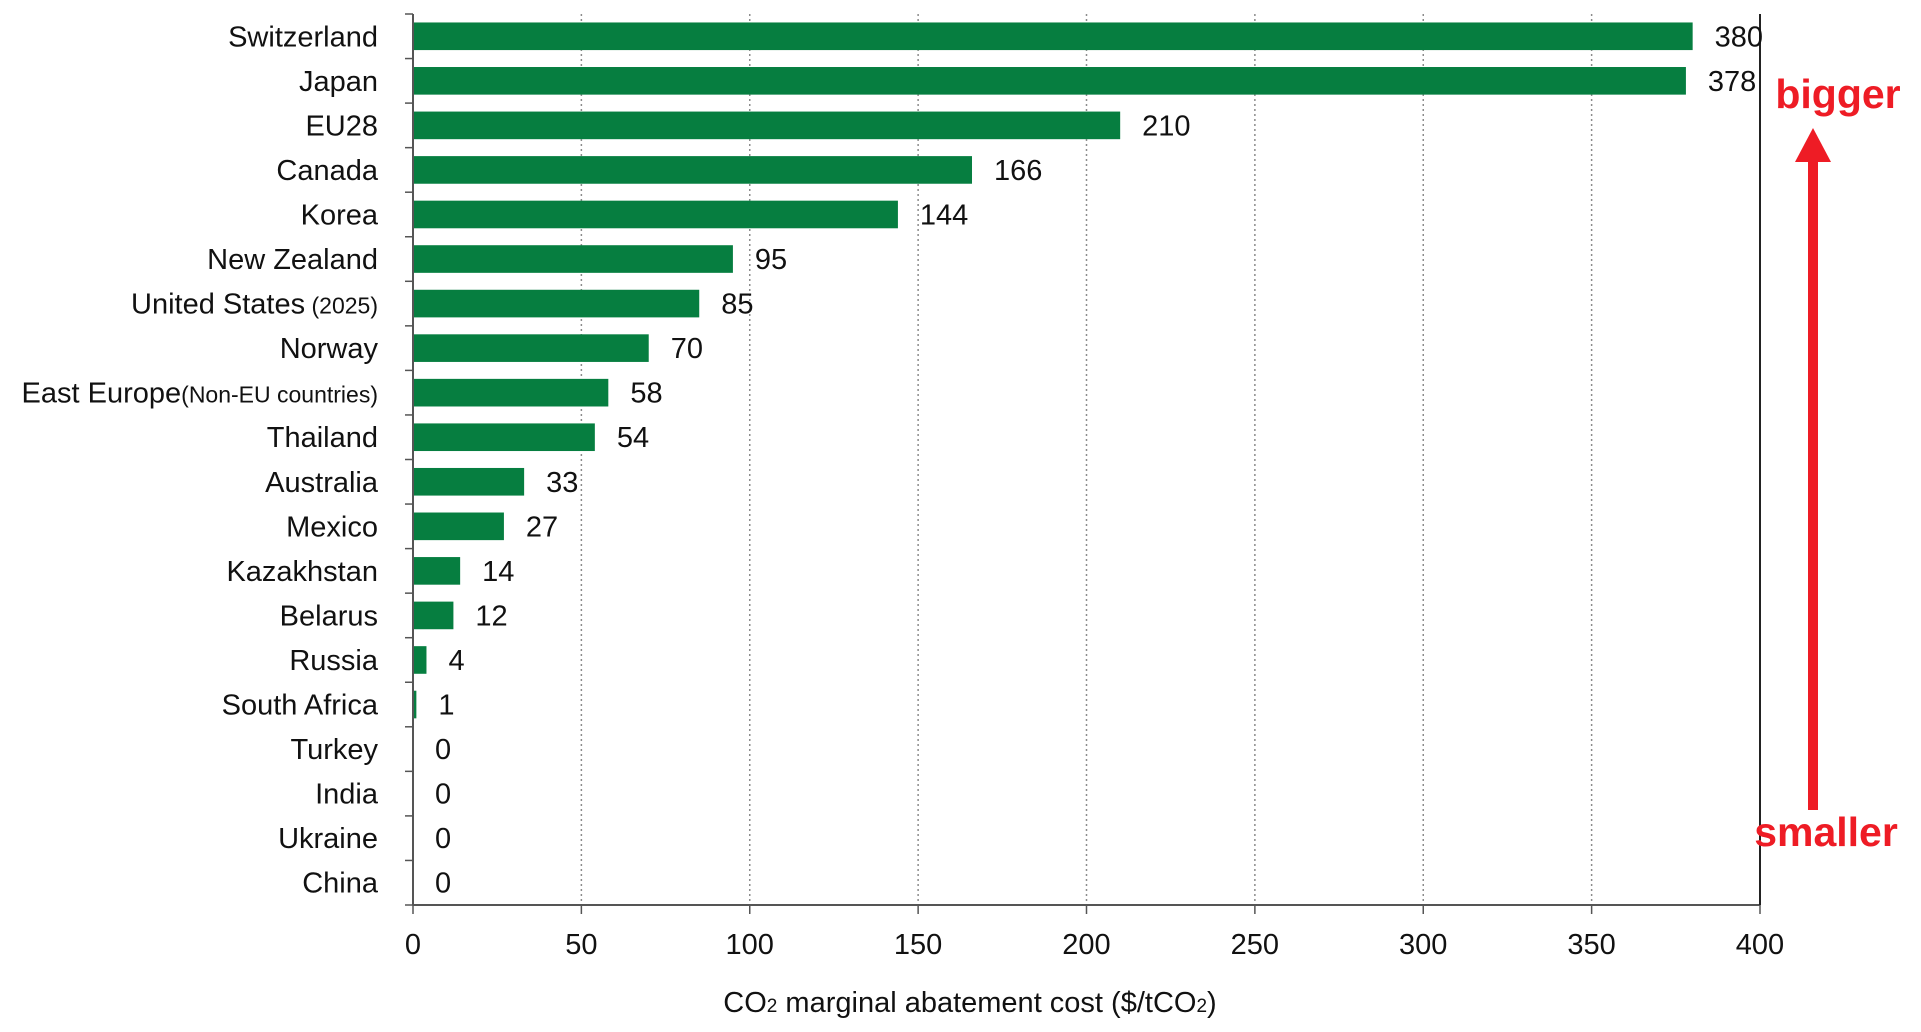  What do you see at coordinates (1826, 832) in the screenshot?
I see `smaller-label: smaller` at bounding box center [1826, 832].